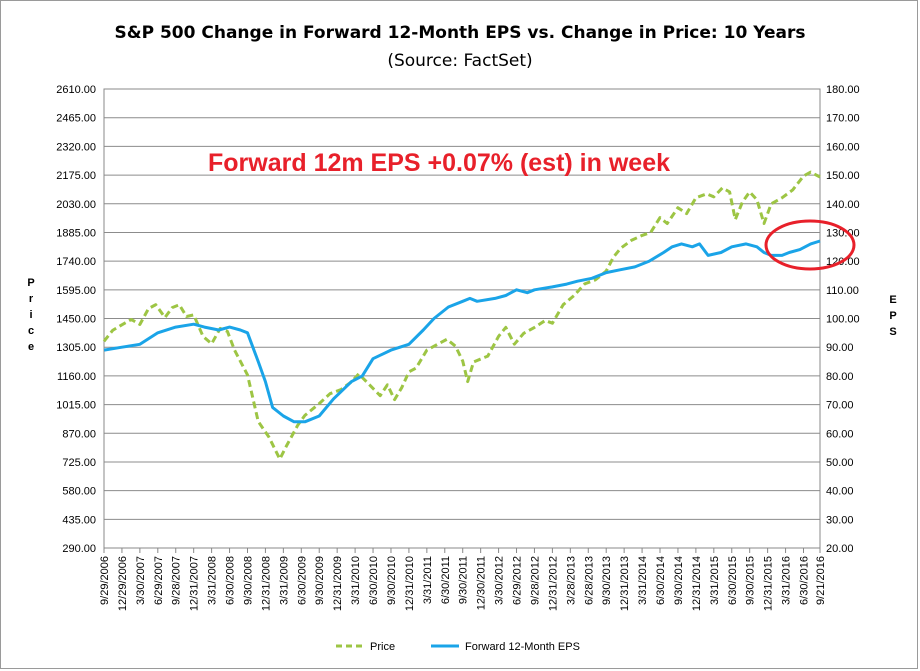 The image size is (920, 671). I want to click on x-tick-label: 3/31/2008, so click(213, 580).